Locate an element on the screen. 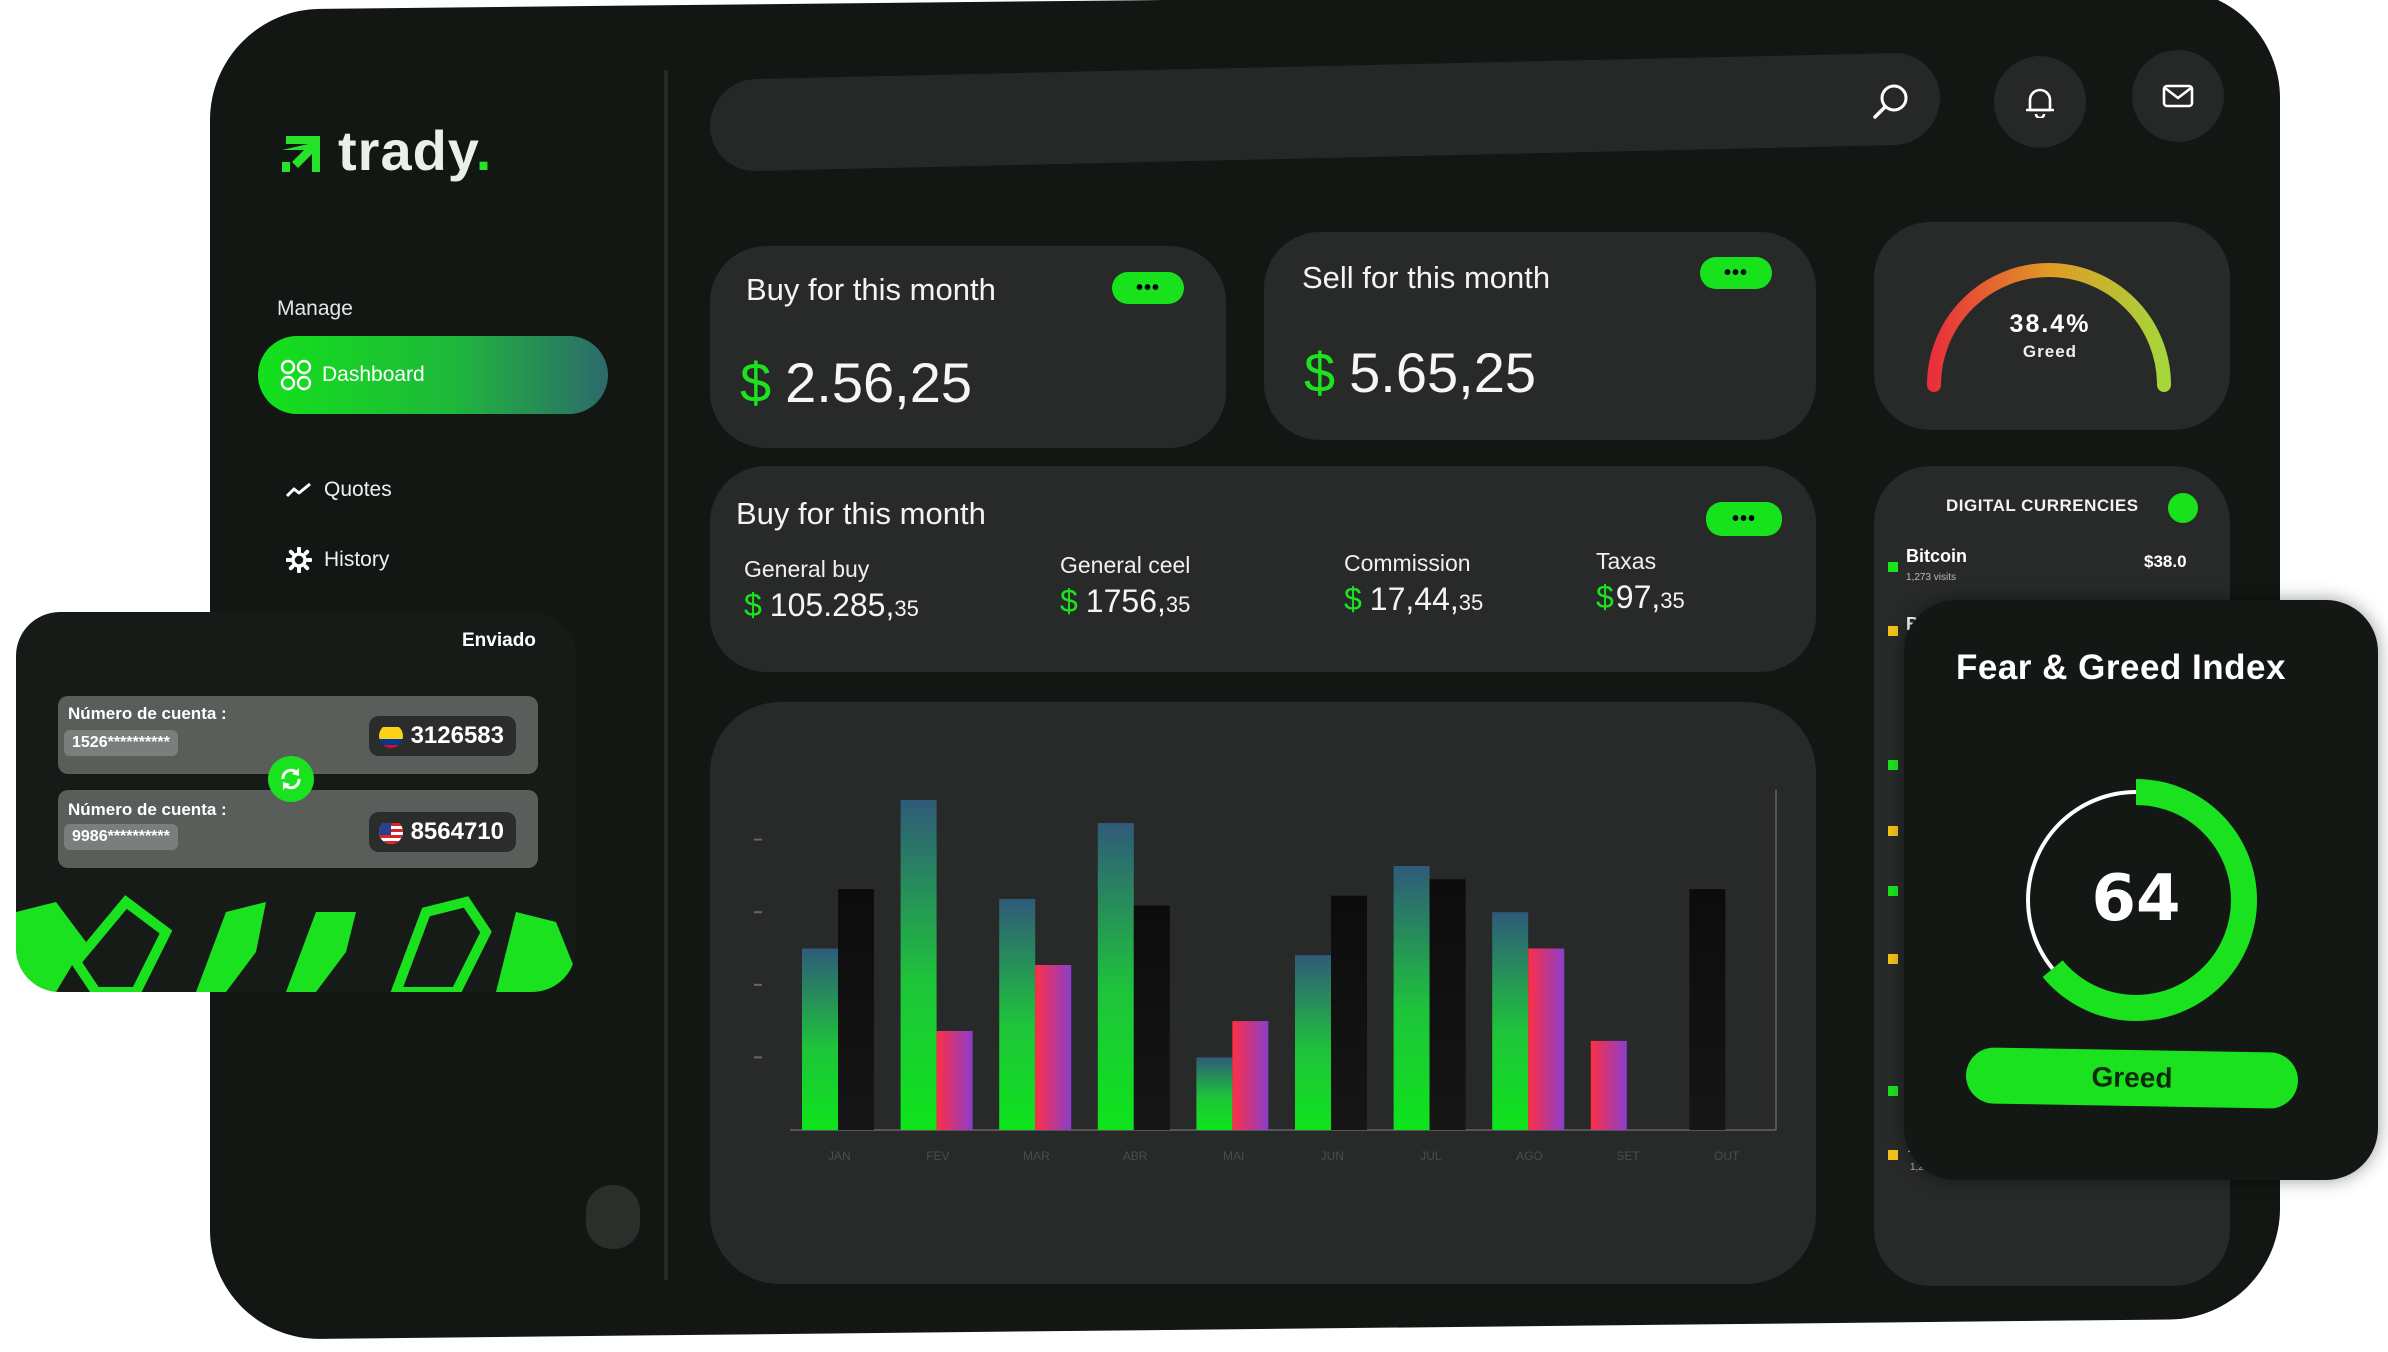  chart-bar-jan-series-a is located at coordinates (820, 1039).